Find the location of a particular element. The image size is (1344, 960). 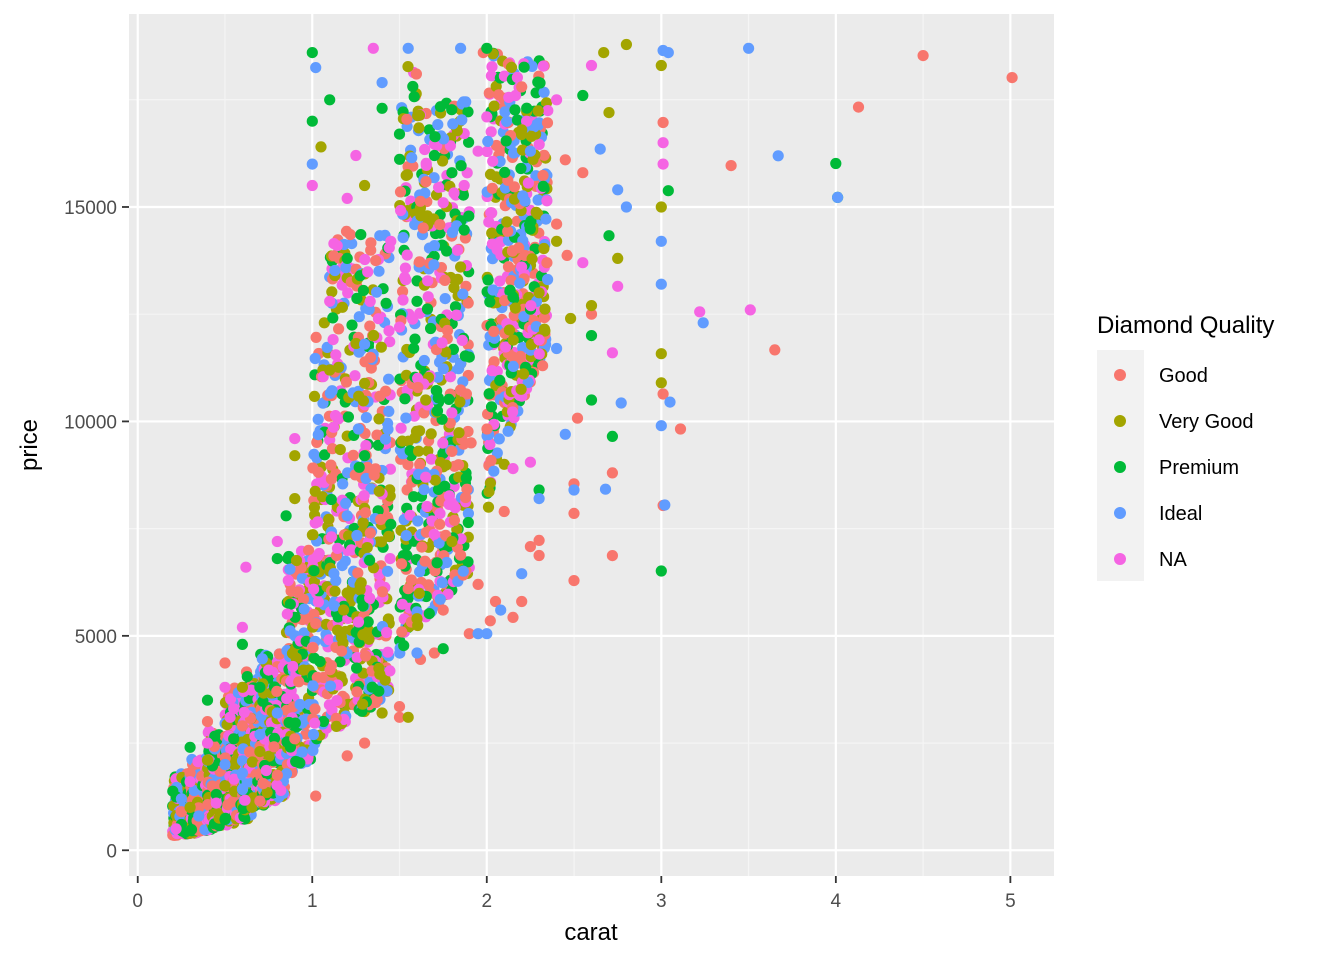

legend-key is located at coordinates (1120, 467).